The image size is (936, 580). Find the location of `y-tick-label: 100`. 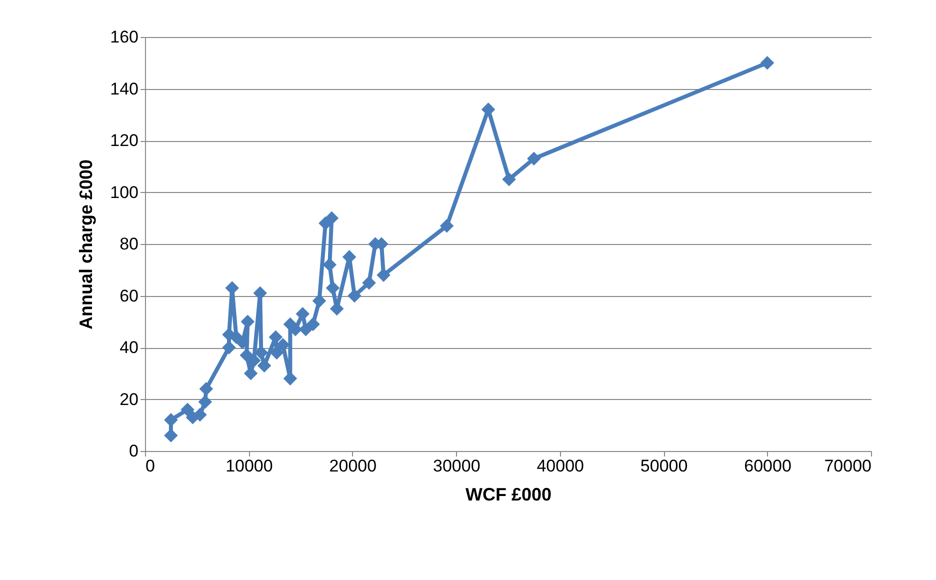

y-tick-label: 100 is located at coordinates (124, 192).